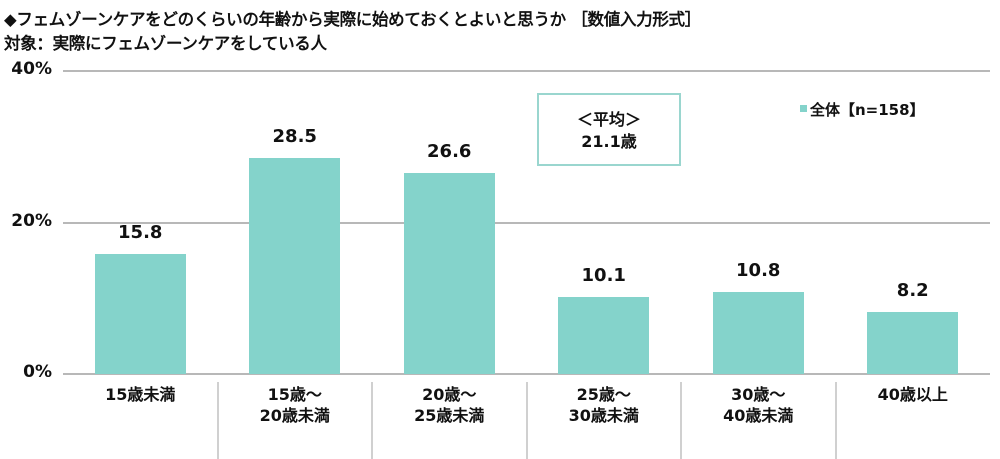 This screenshot has width=1000, height=459. What do you see at coordinates (294, 137) in the screenshot?
I see `bar-value-label: 28.5` at bounding box center [294, 137].